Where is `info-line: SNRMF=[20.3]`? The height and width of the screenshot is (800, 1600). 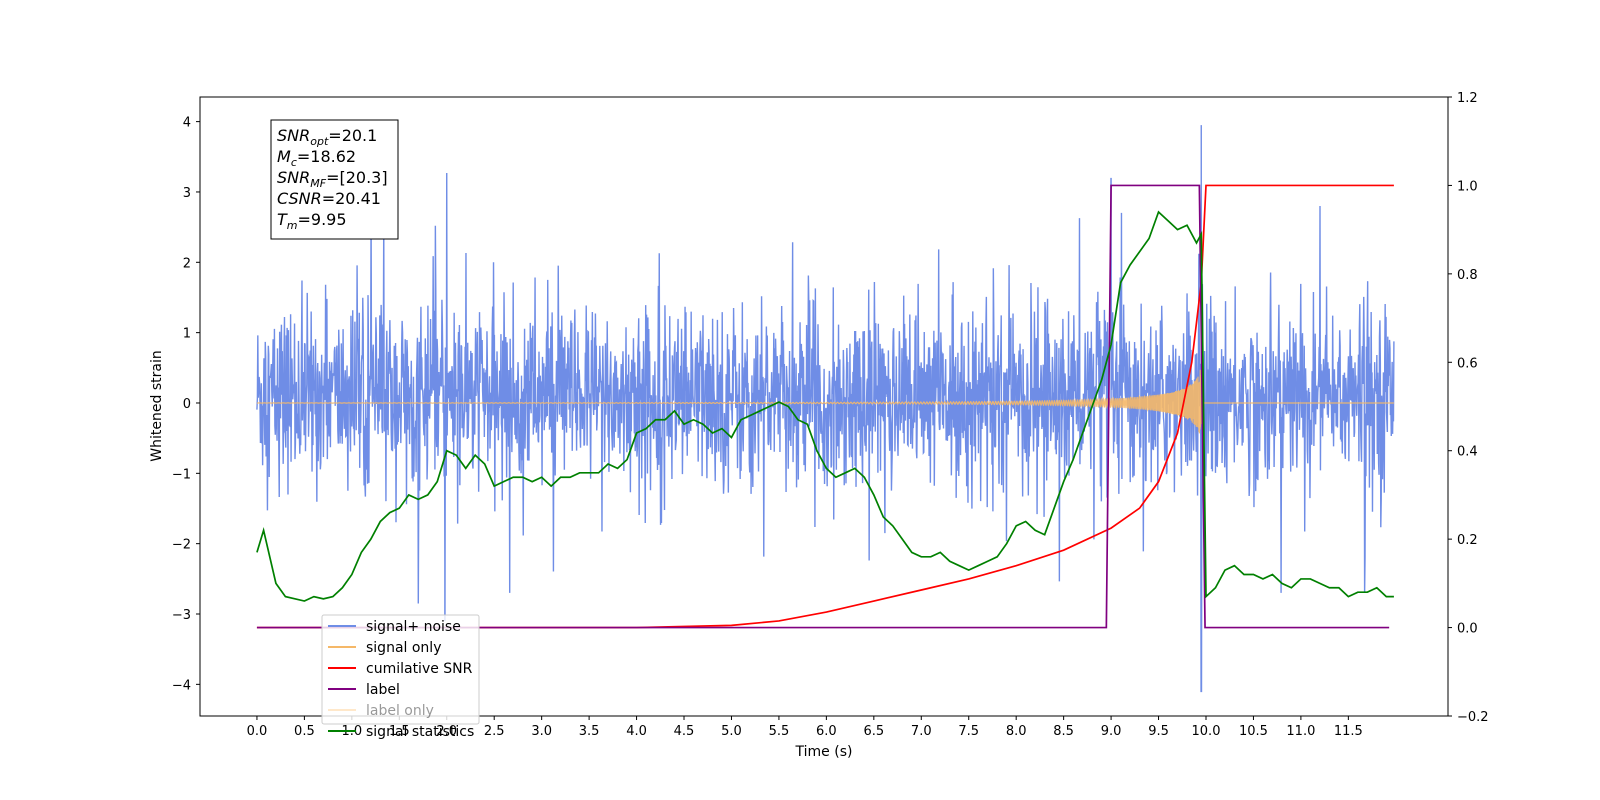 info-line: SNRMF=[20.3] is located at coordinates (332, 179).